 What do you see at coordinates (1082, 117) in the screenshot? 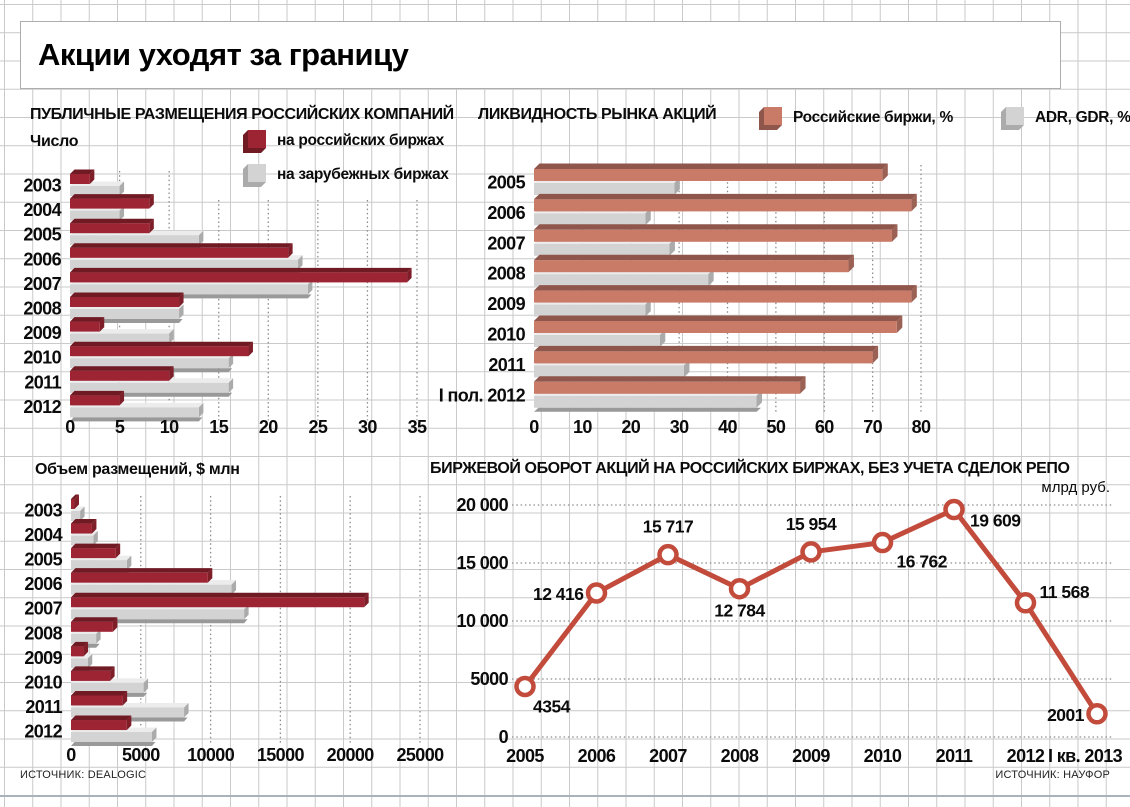
I see `legend-label: ADR, GDR, %` at bounding box center [1082, 117].